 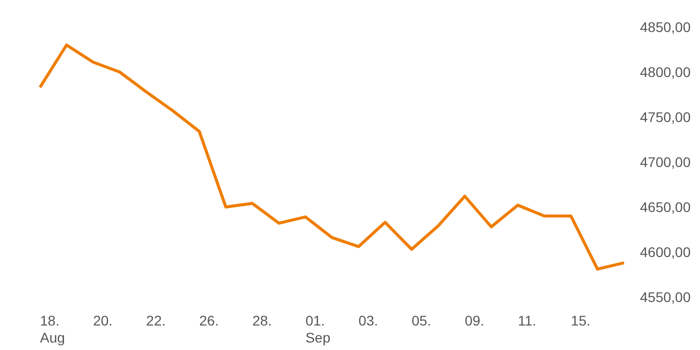 I want to click on y-tick-label: 4650,00, so click(x=665, y=207).